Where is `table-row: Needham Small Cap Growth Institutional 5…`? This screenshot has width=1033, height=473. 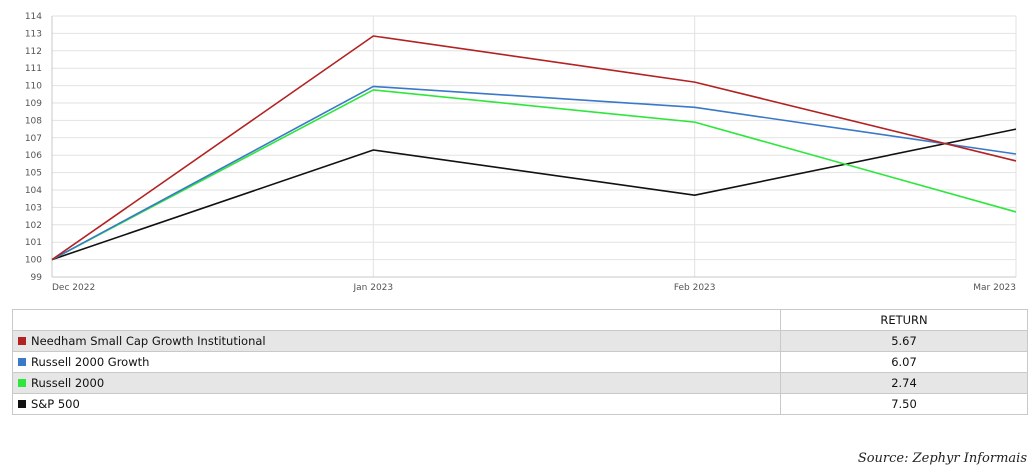
table-row: Needham Small Cap Growth Institutional 5… is located at coordinates (520, 341).